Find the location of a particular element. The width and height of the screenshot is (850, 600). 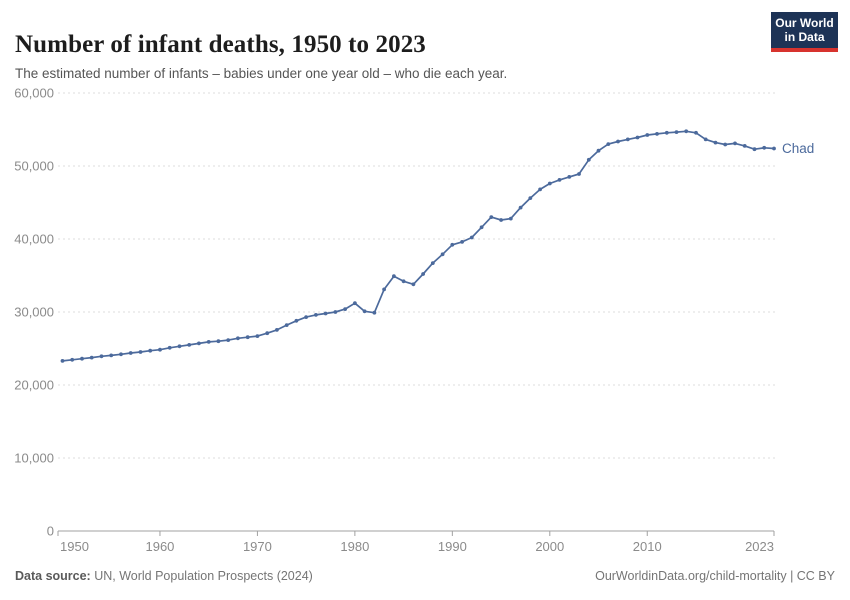

y-axis-tick-label: 50,000 is located at coordinates (34, 166).